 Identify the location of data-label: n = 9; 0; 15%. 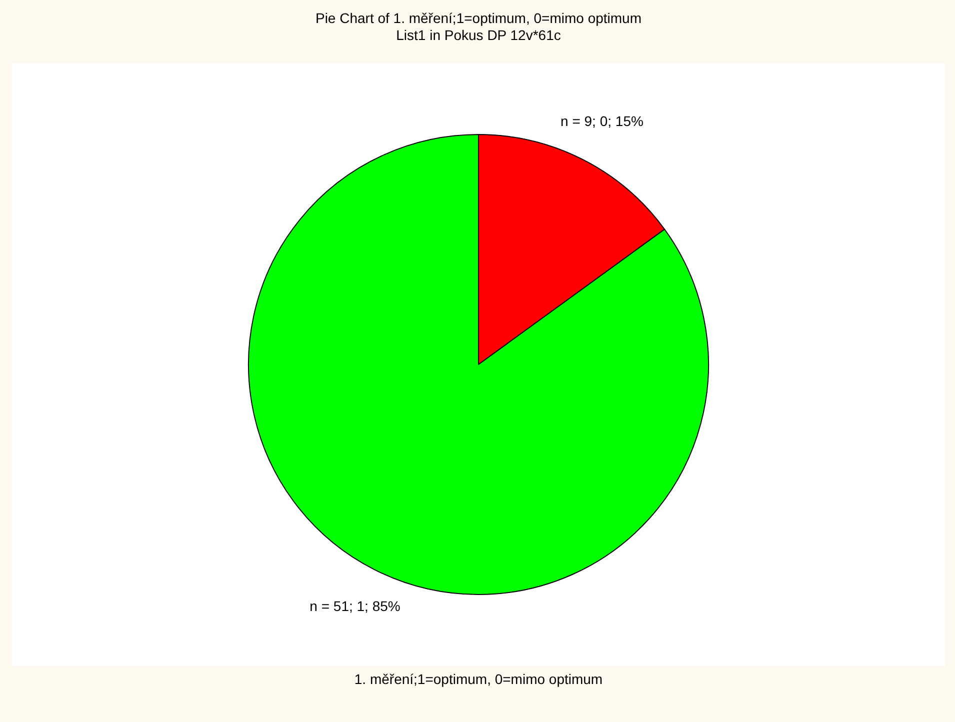
(602, 121).